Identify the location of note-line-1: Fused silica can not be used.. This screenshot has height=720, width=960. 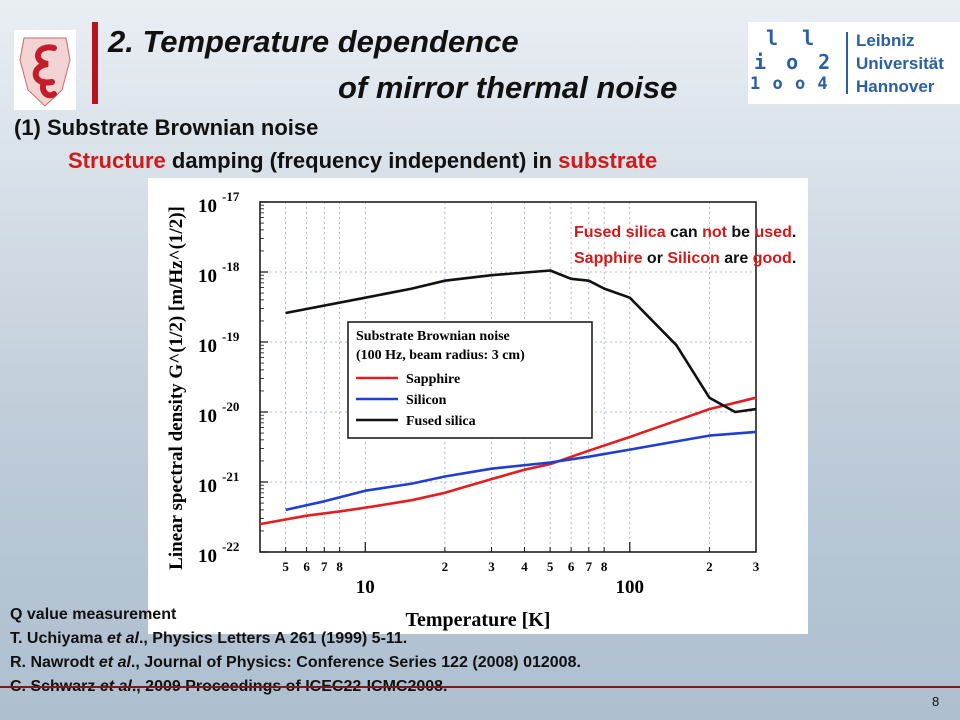
(685, 232).